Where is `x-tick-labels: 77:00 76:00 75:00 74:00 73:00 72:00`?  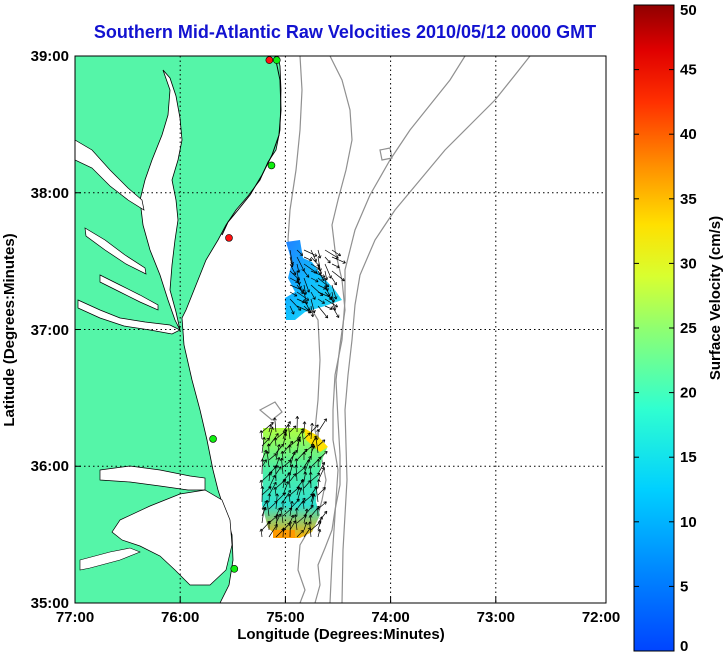 x-tick-labels: 77:00 76:00 75:00 74:00 73:00 72:00 is located at coordinates (338, 617).